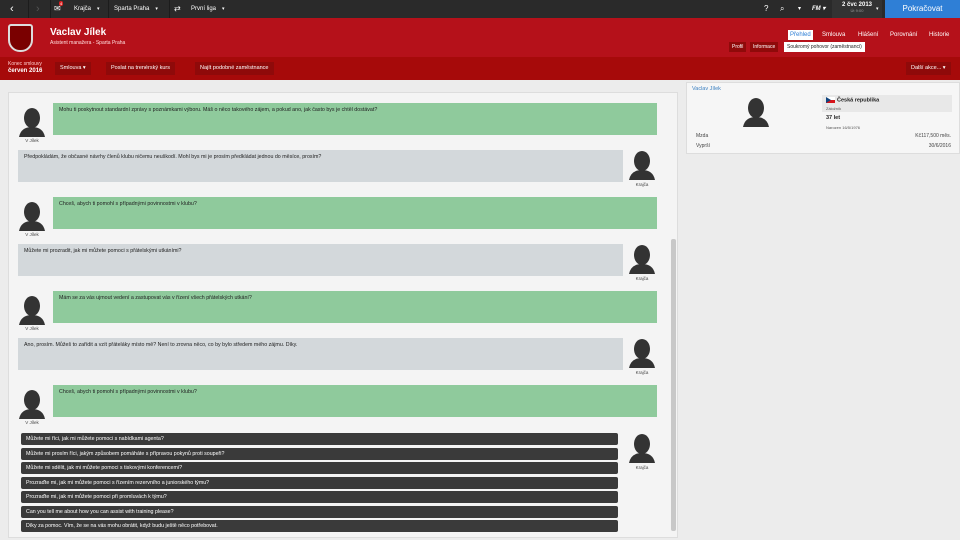 This screenshot has width=960, height=540. Describe the element at coordinates (764, 47) in the screenshot. I see `subtab-info: Informace` at that location.